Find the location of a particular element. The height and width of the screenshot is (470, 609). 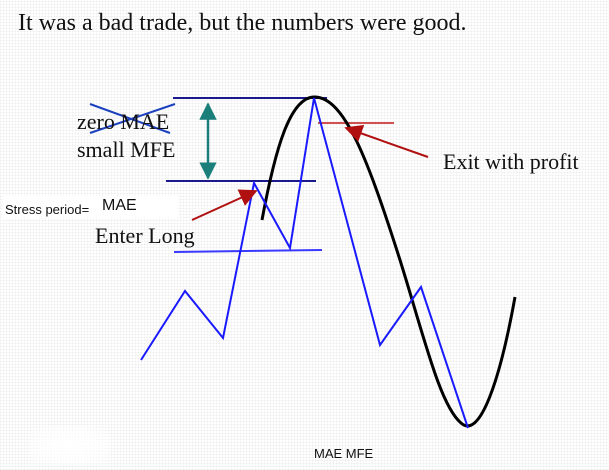

enter-long-label: Enter Long is located at coordinates (145, 235).